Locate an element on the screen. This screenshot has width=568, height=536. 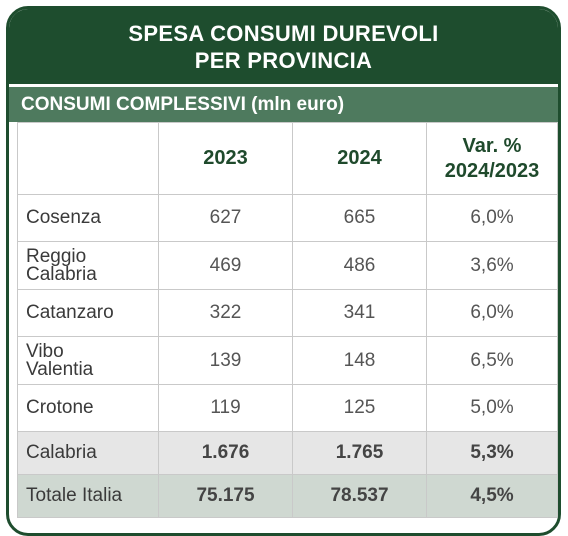
value-2024: 125 is located at coordinates (359, 408).